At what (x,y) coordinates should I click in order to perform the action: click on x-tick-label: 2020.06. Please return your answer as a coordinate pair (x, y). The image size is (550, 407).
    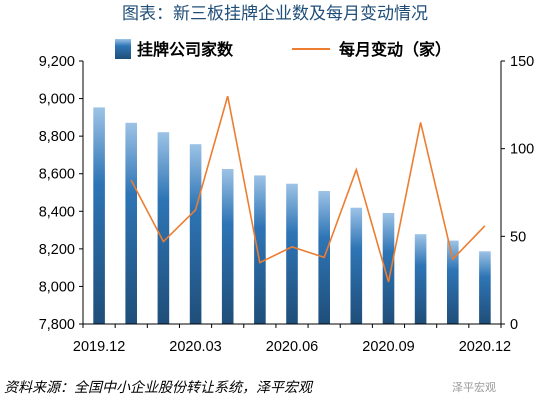
    Looking at the image, I should click on (292, 347).